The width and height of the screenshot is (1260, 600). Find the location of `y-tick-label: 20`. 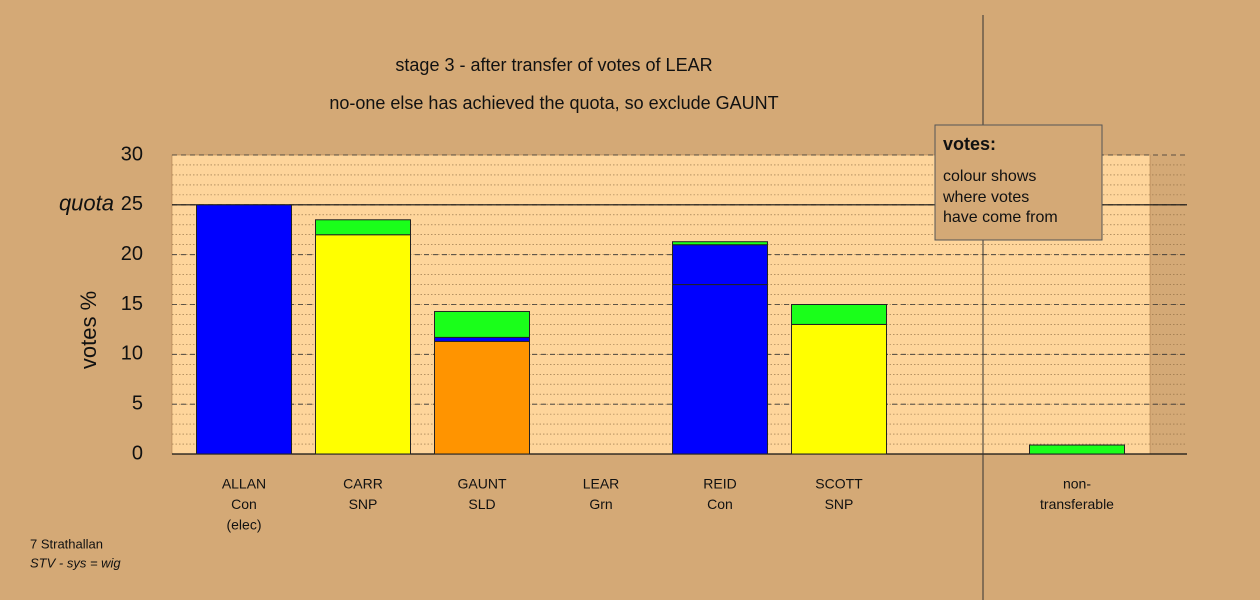

y-tick-label: 20 is located at coordinates (132, 254).